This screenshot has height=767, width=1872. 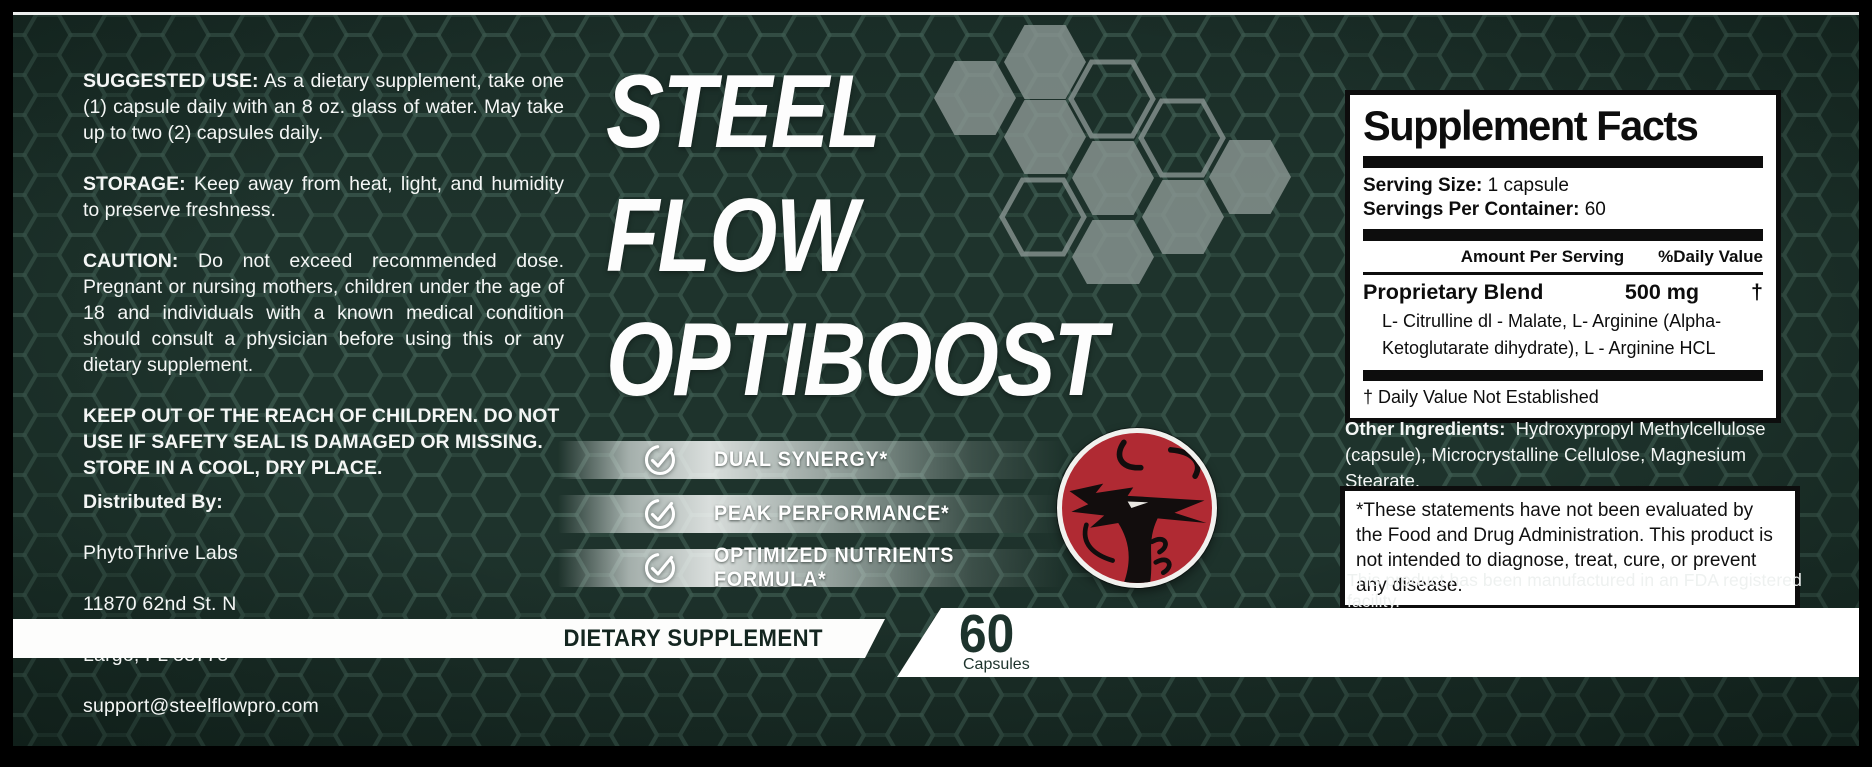 What do you see at coordinates (987, 634) in the screenshot?
I see `capsule-count: 60` at bounding box center [987, 634].